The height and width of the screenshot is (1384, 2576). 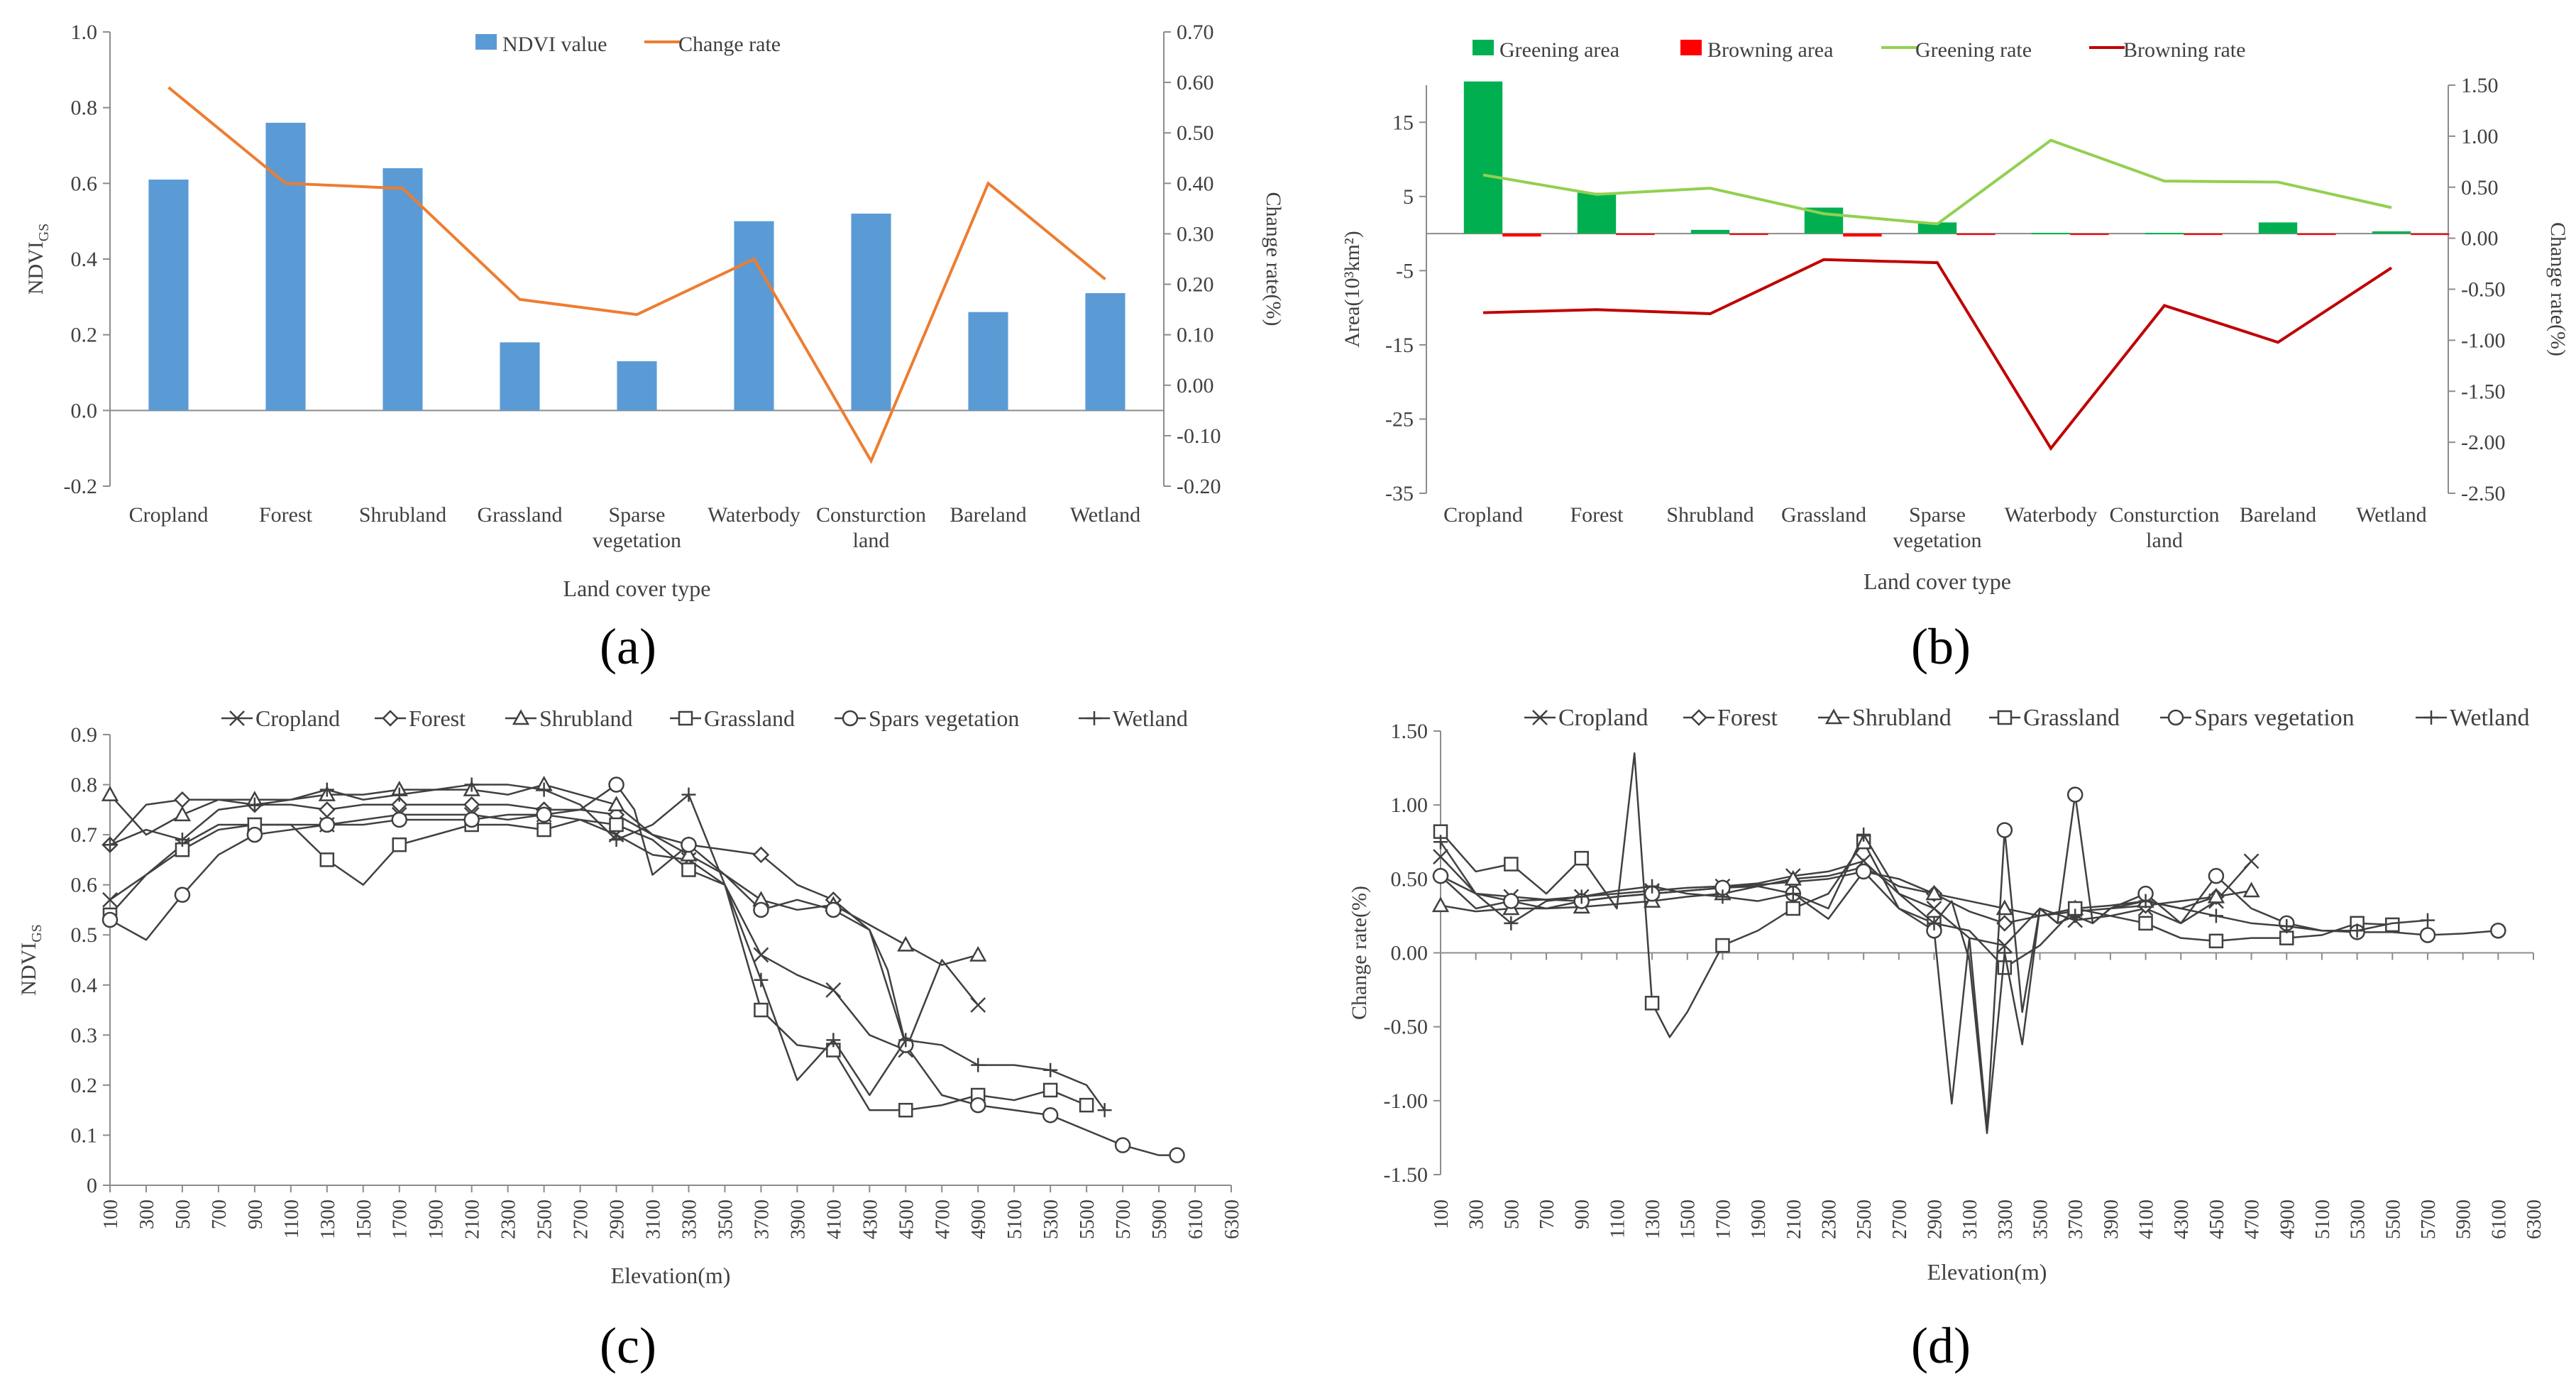 What do you see at coordinates (84, 935) in the screenshot?
I see `y-tick-label: 0.5` at bounding box center [84, 935].